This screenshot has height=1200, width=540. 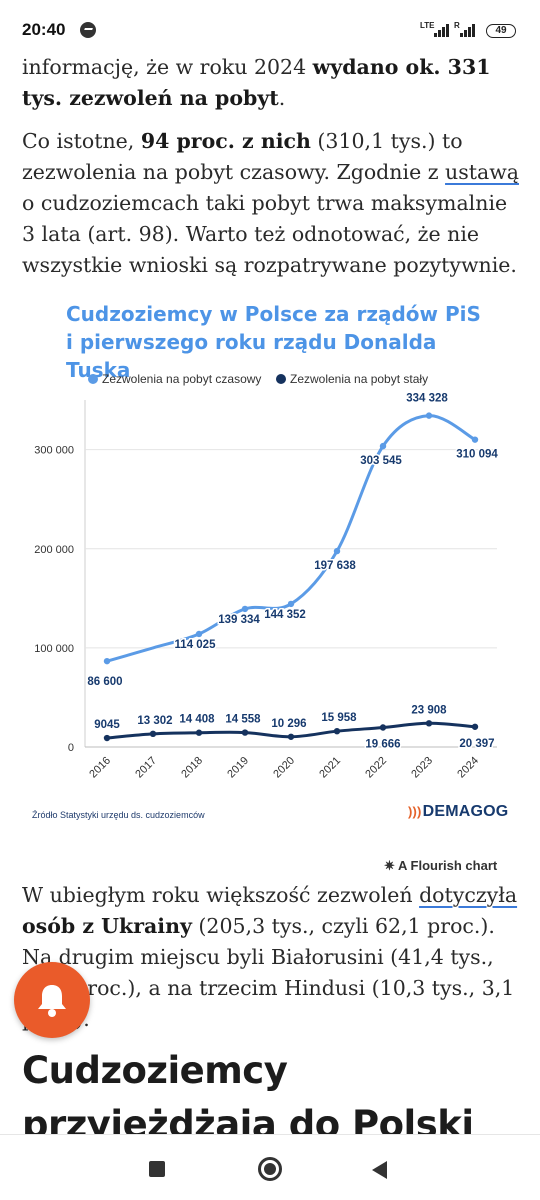 What do you see at coordinates (88, 30) in the screenshot?
I see `messenger-icon` at bounding box center [88, 30].